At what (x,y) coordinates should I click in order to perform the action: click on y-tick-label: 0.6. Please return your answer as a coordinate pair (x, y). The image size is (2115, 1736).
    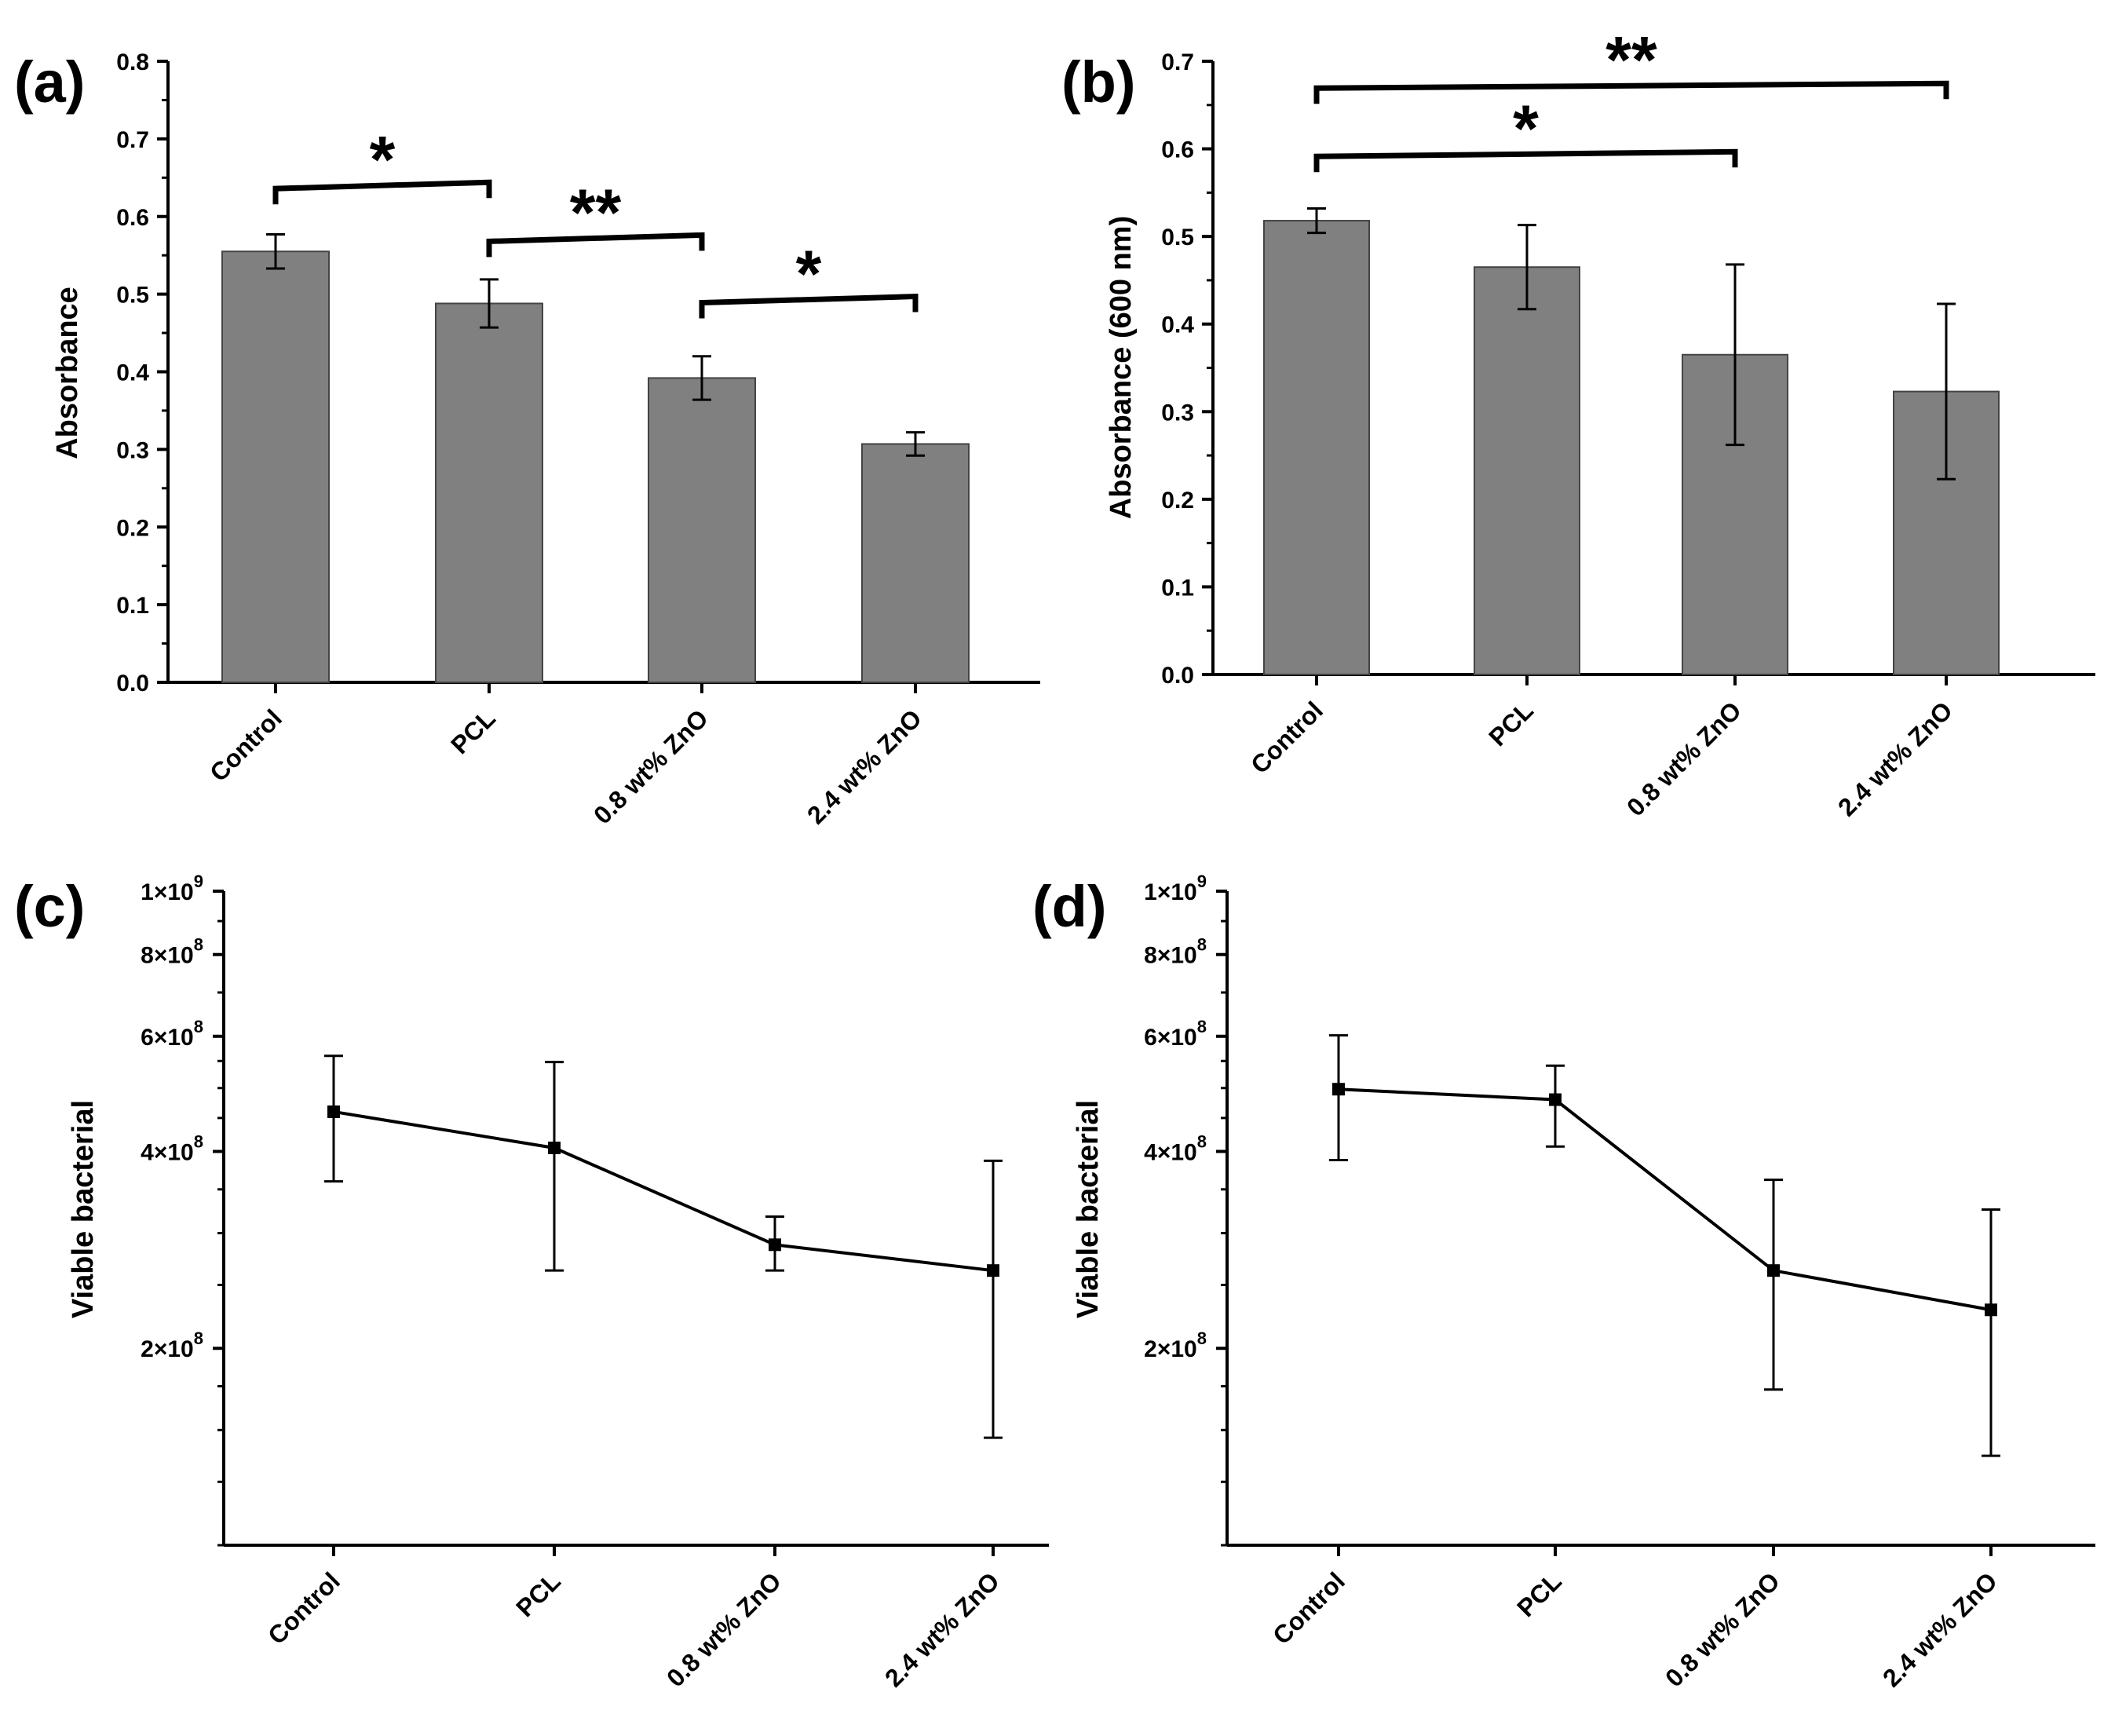
    Looking at the image, I should click on (132, 218).